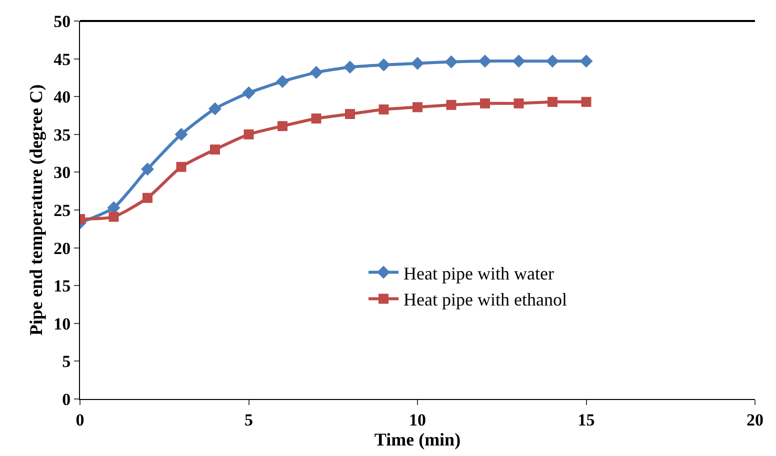 This screenshot has width=776, height=456. What do you see at coordinates (62, 248) in the screenshot?
I see `y-tick-label: 20` at bounding box center [62, 248].